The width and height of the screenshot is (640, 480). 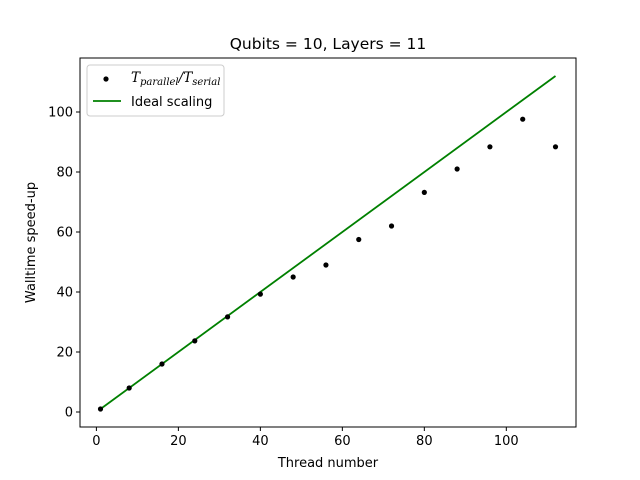 What do you see at coordinates (64, 293) in the screenshot?
I see `y-tick-label: 40` at bounding box center [64, 293].